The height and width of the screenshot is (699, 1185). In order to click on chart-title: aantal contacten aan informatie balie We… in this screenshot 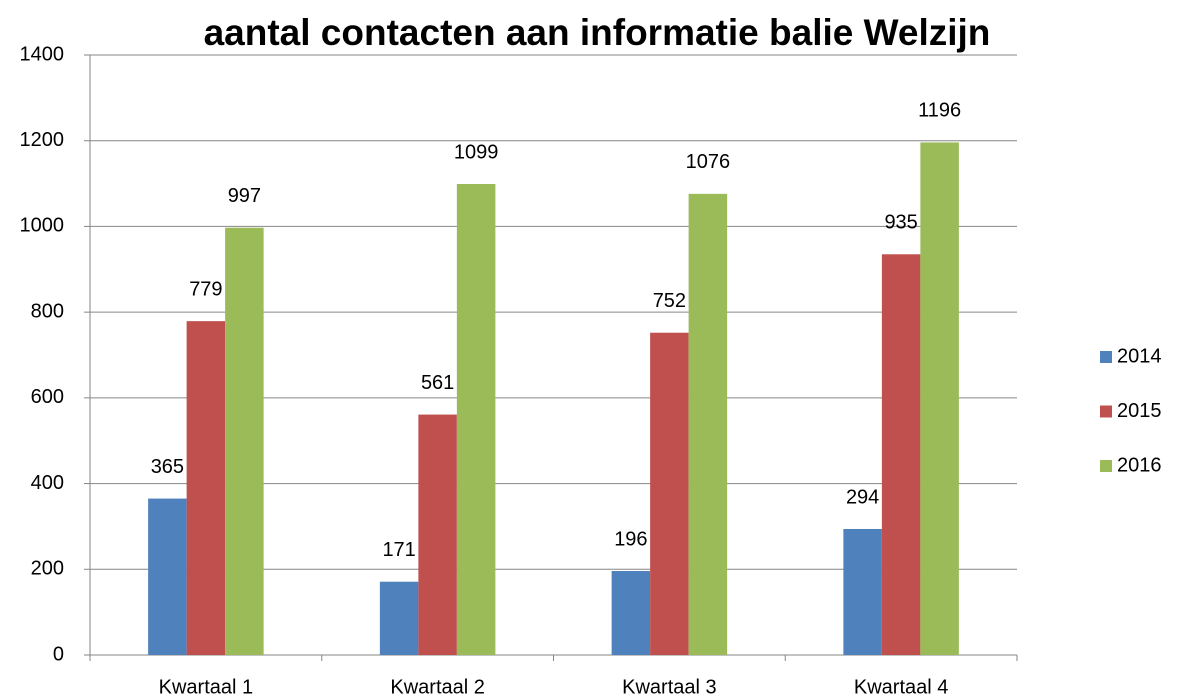, I will do `click(597, 32)`.